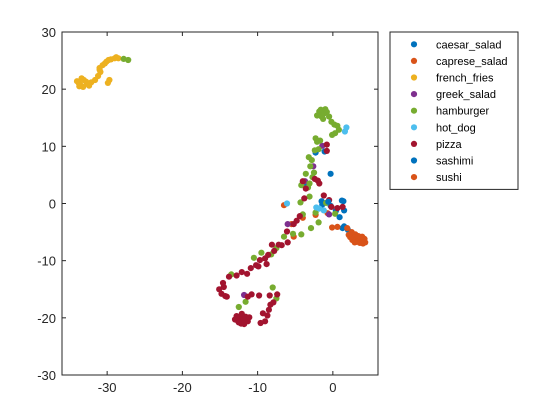 This screenshot has height=420, width=560. What do you see at coordinates (414, 127) in the screenshot?
I see `legend-marker-hot-dog` at bounding box center [414, 127].